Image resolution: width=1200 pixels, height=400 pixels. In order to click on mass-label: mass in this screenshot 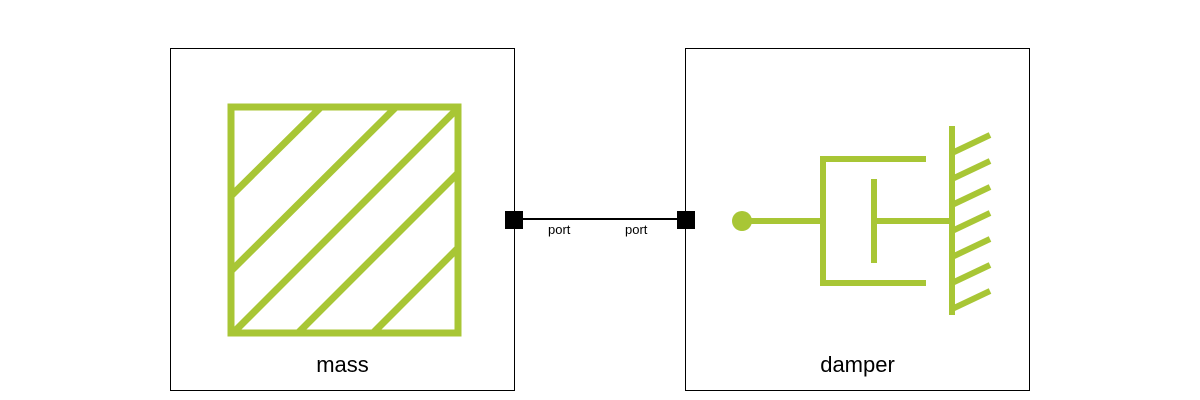, I will do `click(342, 364)`.